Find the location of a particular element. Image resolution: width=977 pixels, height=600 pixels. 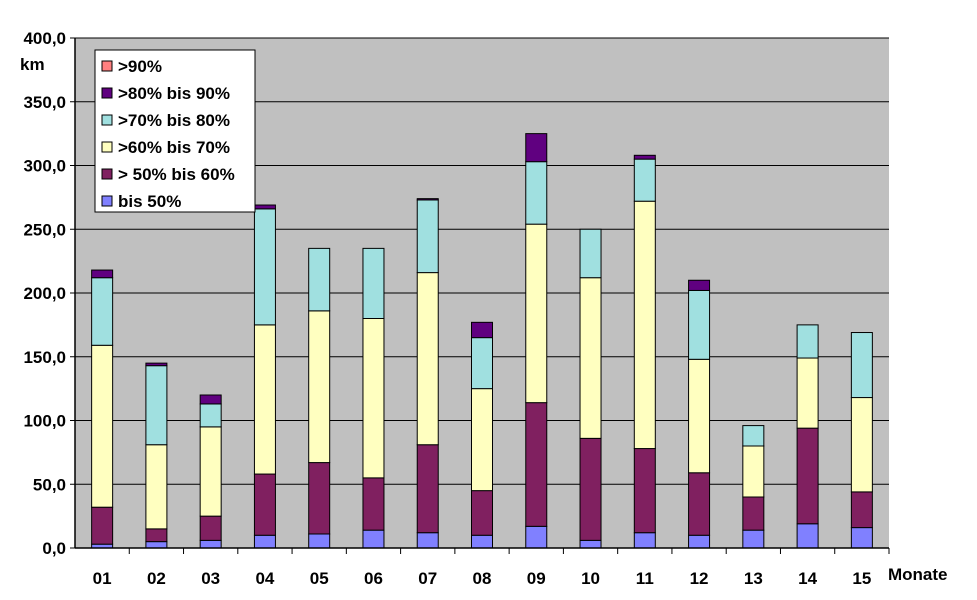

x-axis-unit-label: Monate is located at coordinates (918, 574).